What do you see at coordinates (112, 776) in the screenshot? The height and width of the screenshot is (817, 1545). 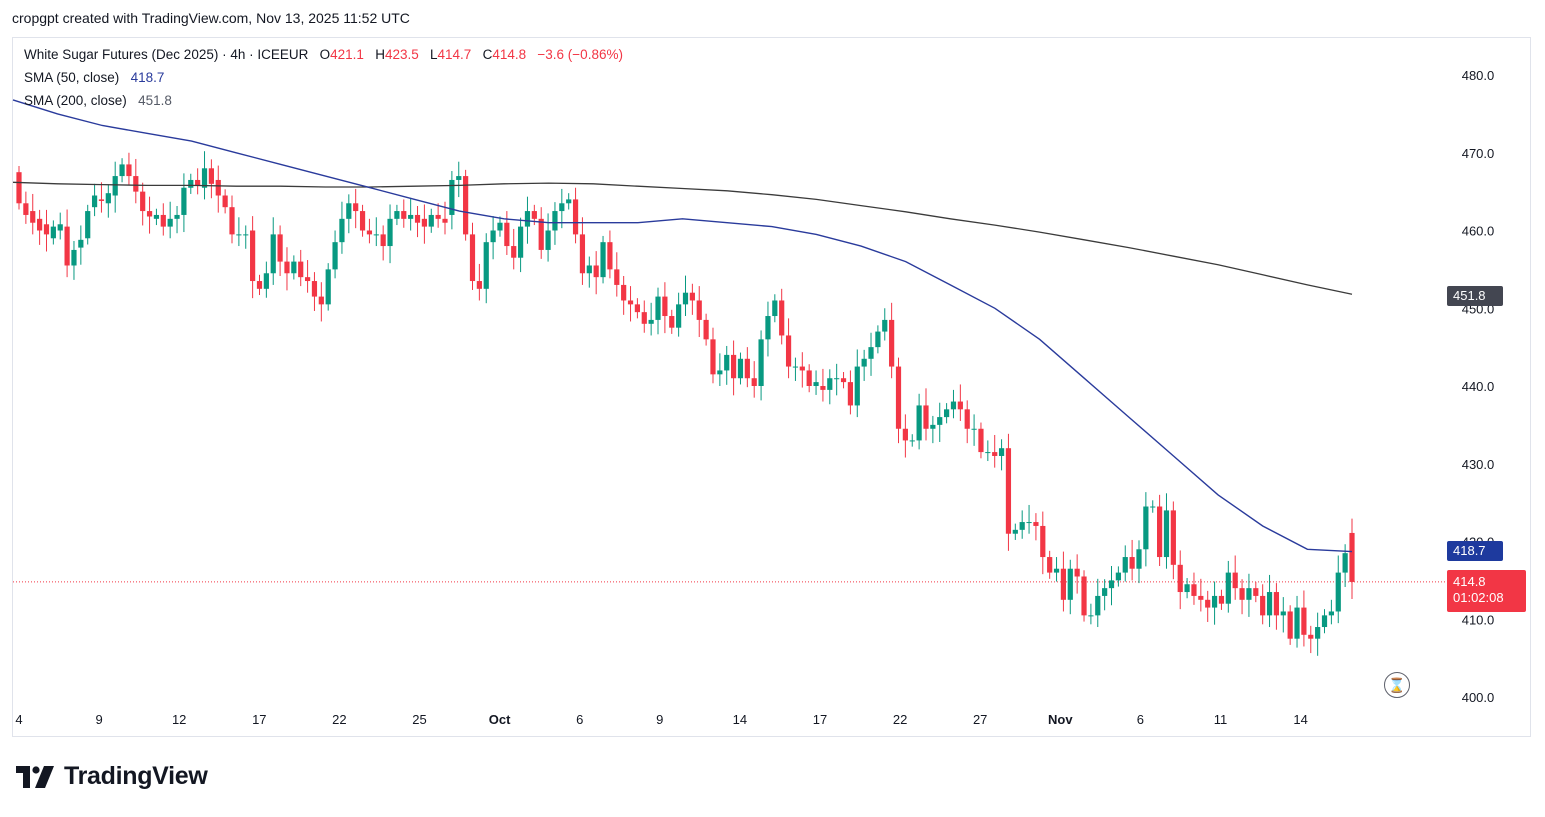 I see `tradingview-logo: TradingView` at bounding box center [112, 776].